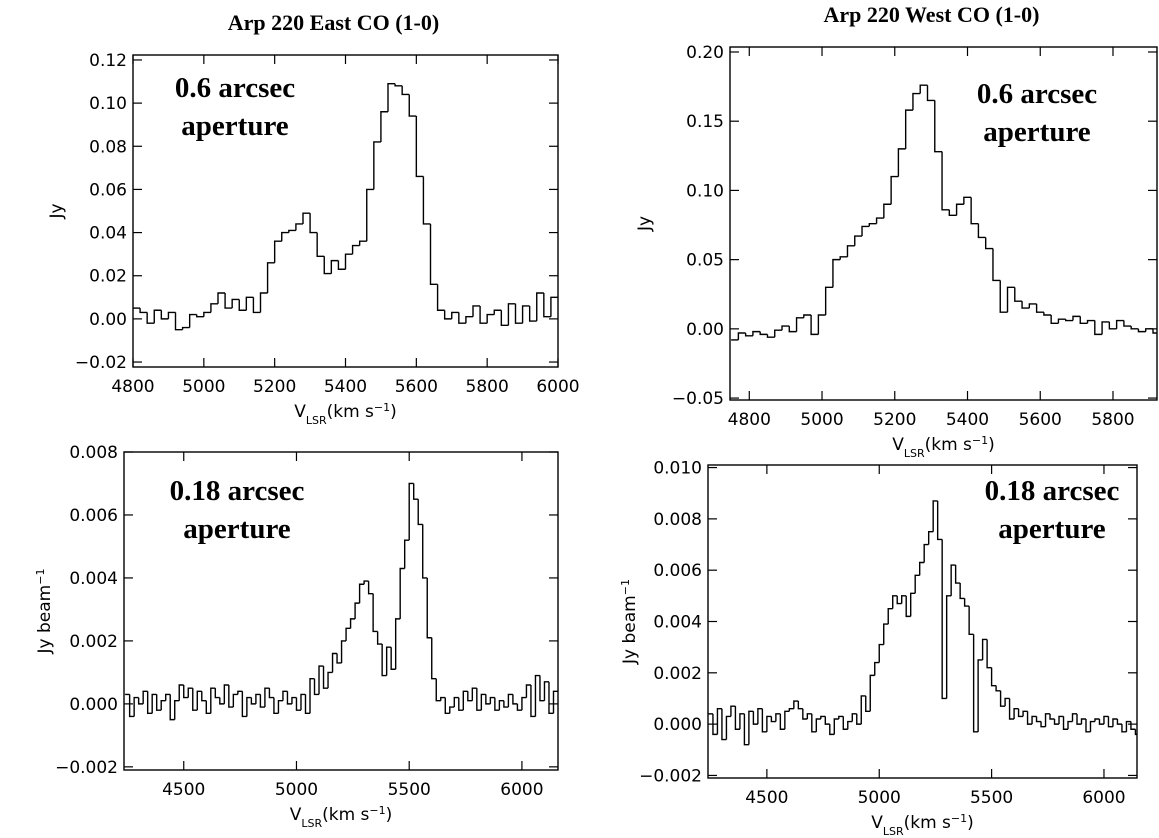  I want to click on x-axis-label-part: −1, so click(959, 818).